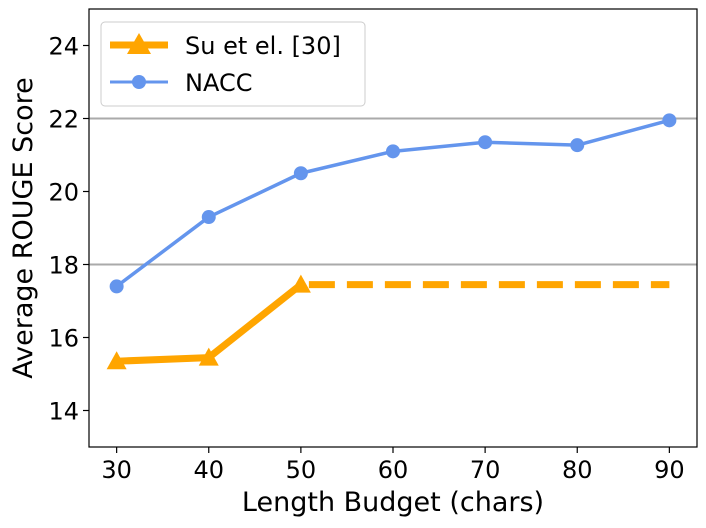 Image resolution: width=706 pixels, height=528 pixels. Describe the element at coordinates (63, 47) in the screenshot. I see `y-tick-label: 24` at that location.